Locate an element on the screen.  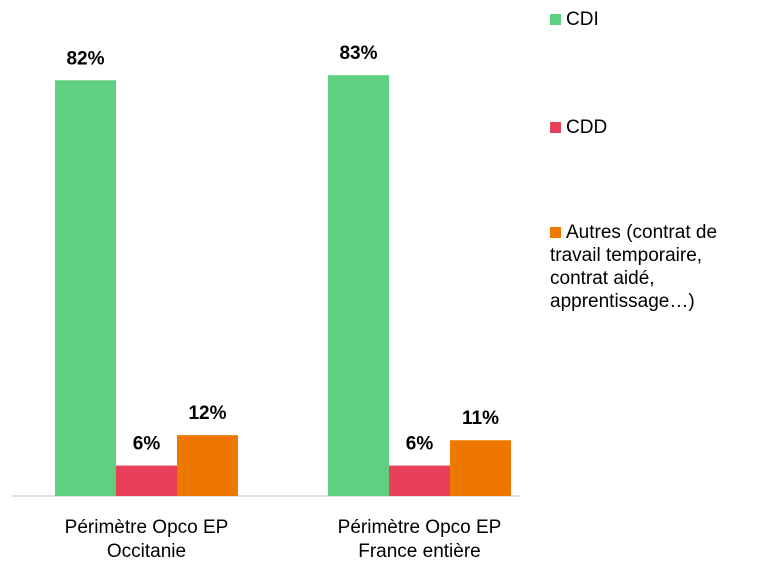
x-tick-label: Occitanie is located at coordinates (146, 551).